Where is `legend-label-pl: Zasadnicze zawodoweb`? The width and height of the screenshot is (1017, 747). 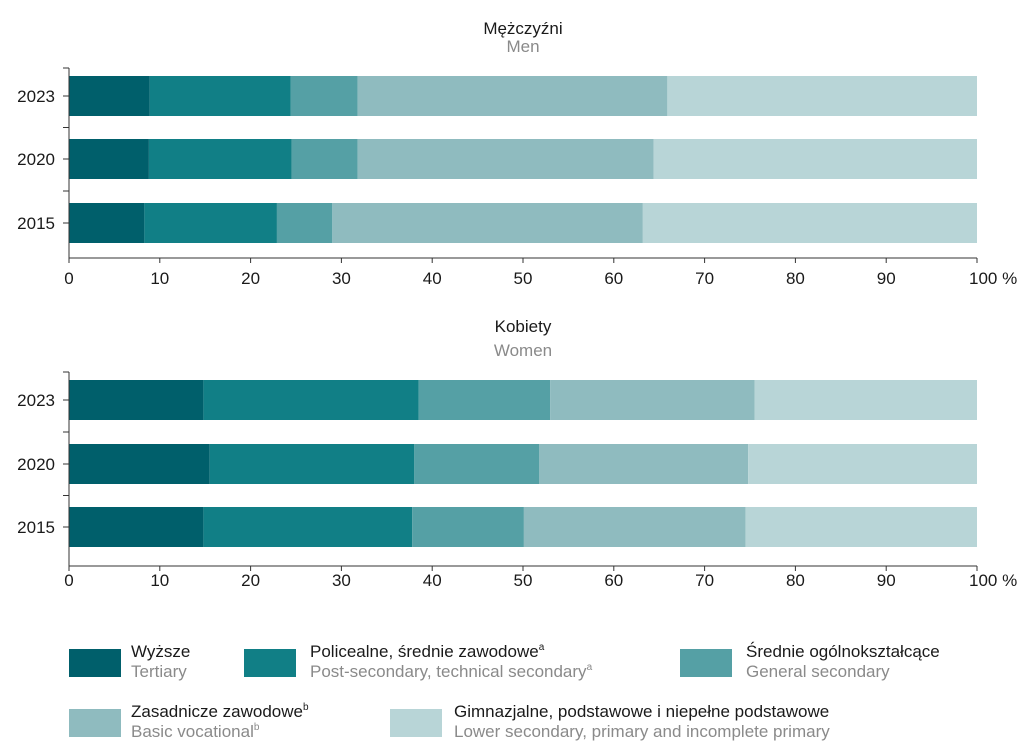
legend-label-pl: Zasadnicze zawodoweb is located at coordinates (220, 711).